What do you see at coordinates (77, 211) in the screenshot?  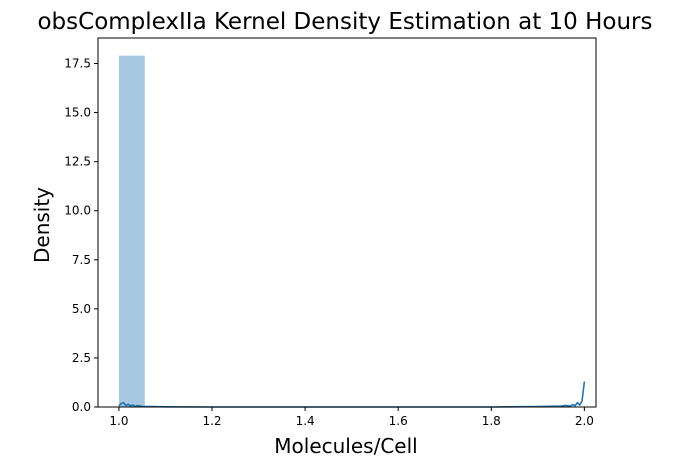 I see `y-tick-label: 10.0` at bounding box center [77, 211].